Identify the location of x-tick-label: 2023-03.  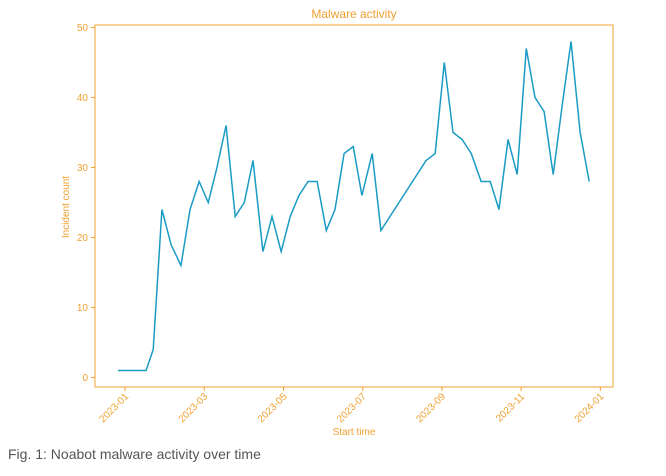
(194, 408).